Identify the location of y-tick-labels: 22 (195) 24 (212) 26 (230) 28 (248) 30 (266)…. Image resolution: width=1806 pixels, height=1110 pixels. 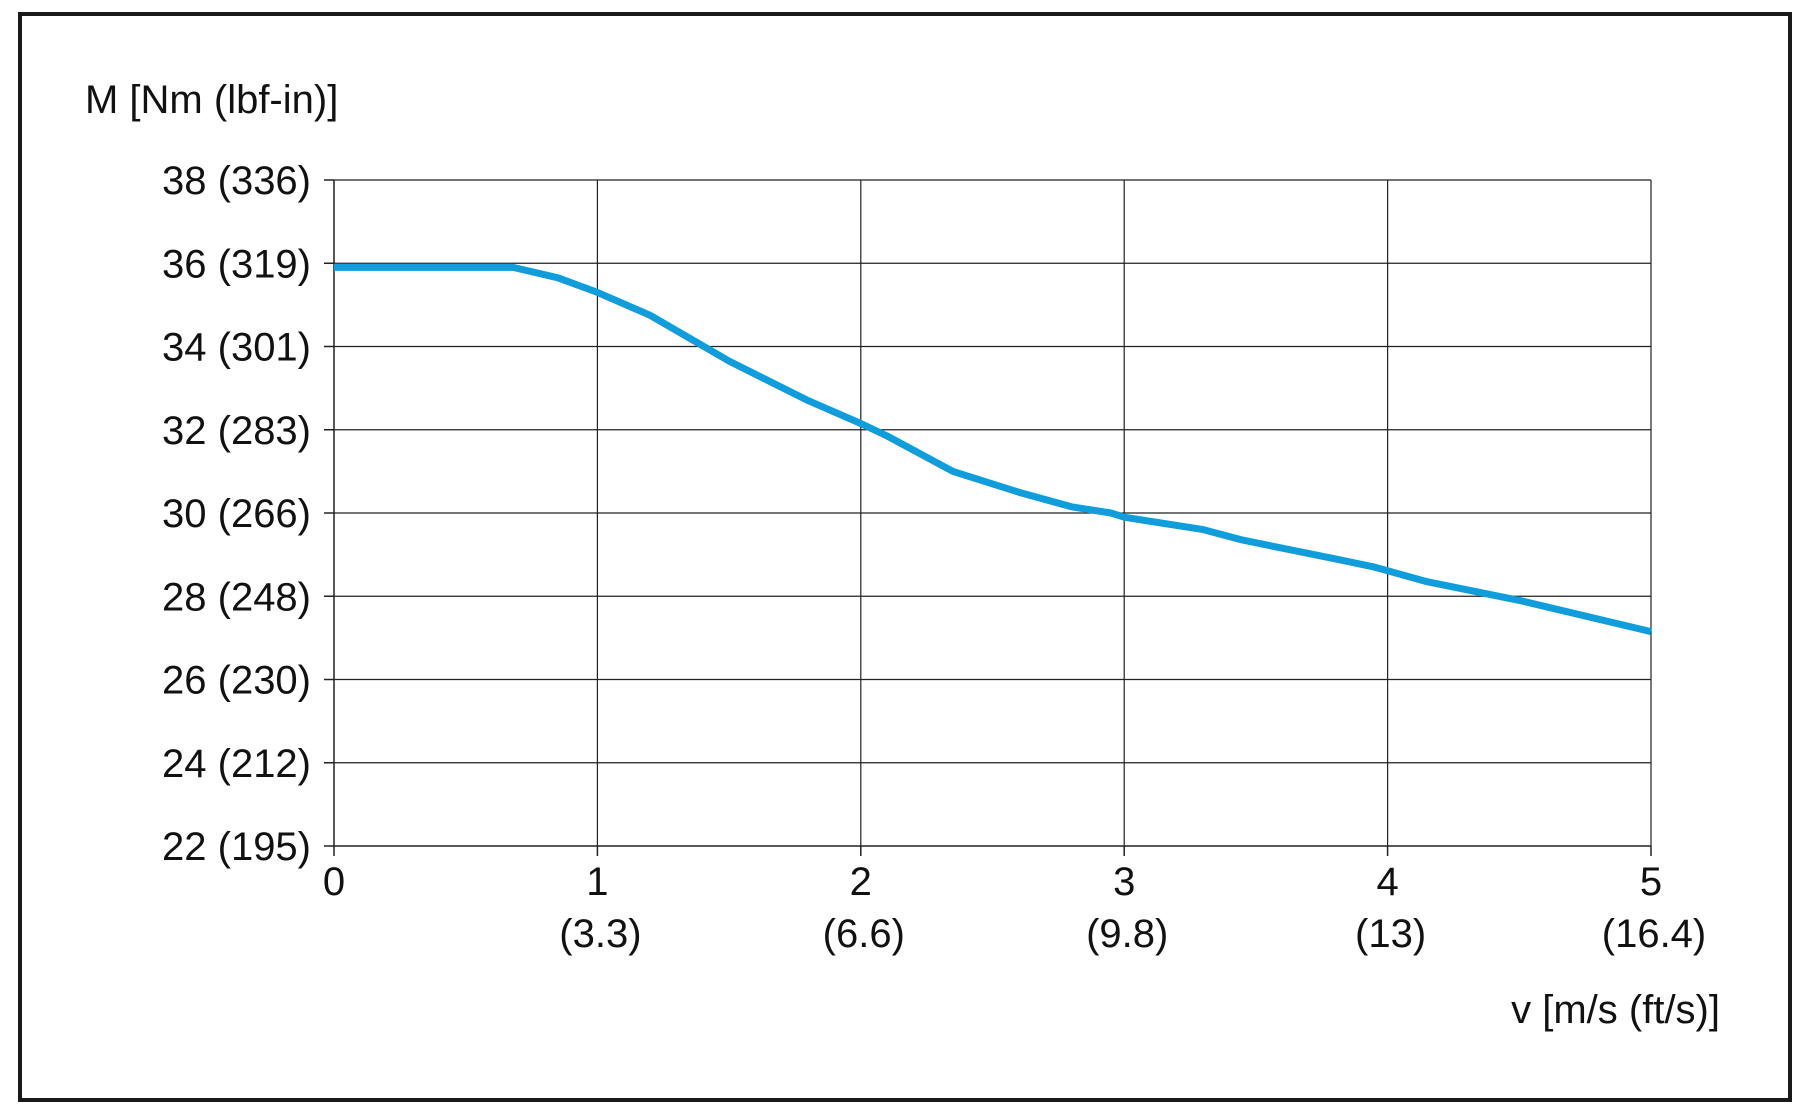
(236, 514).